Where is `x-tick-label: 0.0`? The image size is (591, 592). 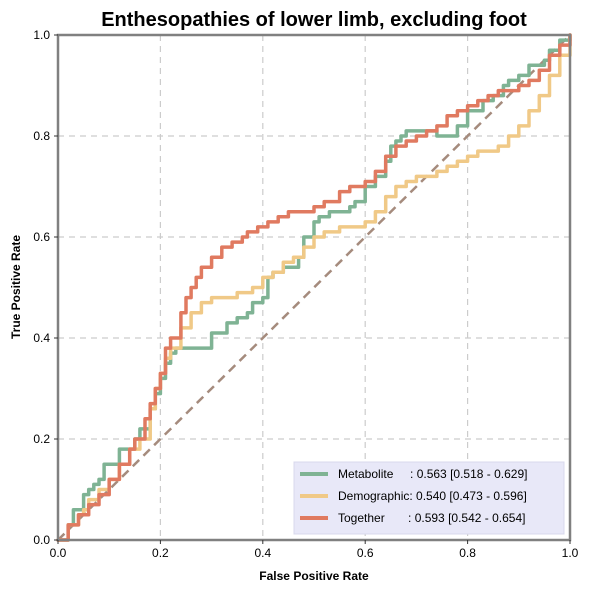 x-tick-label: 0.0 is located at coordinates (58, 553).